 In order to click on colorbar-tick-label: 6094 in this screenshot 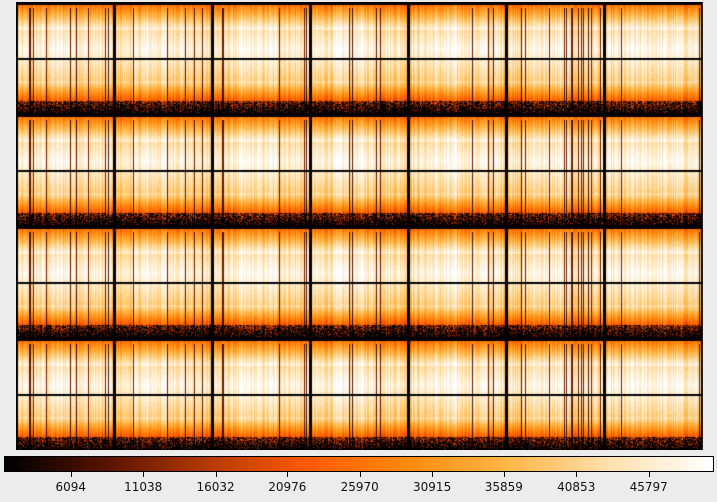, I will do `click(71, 487)`.